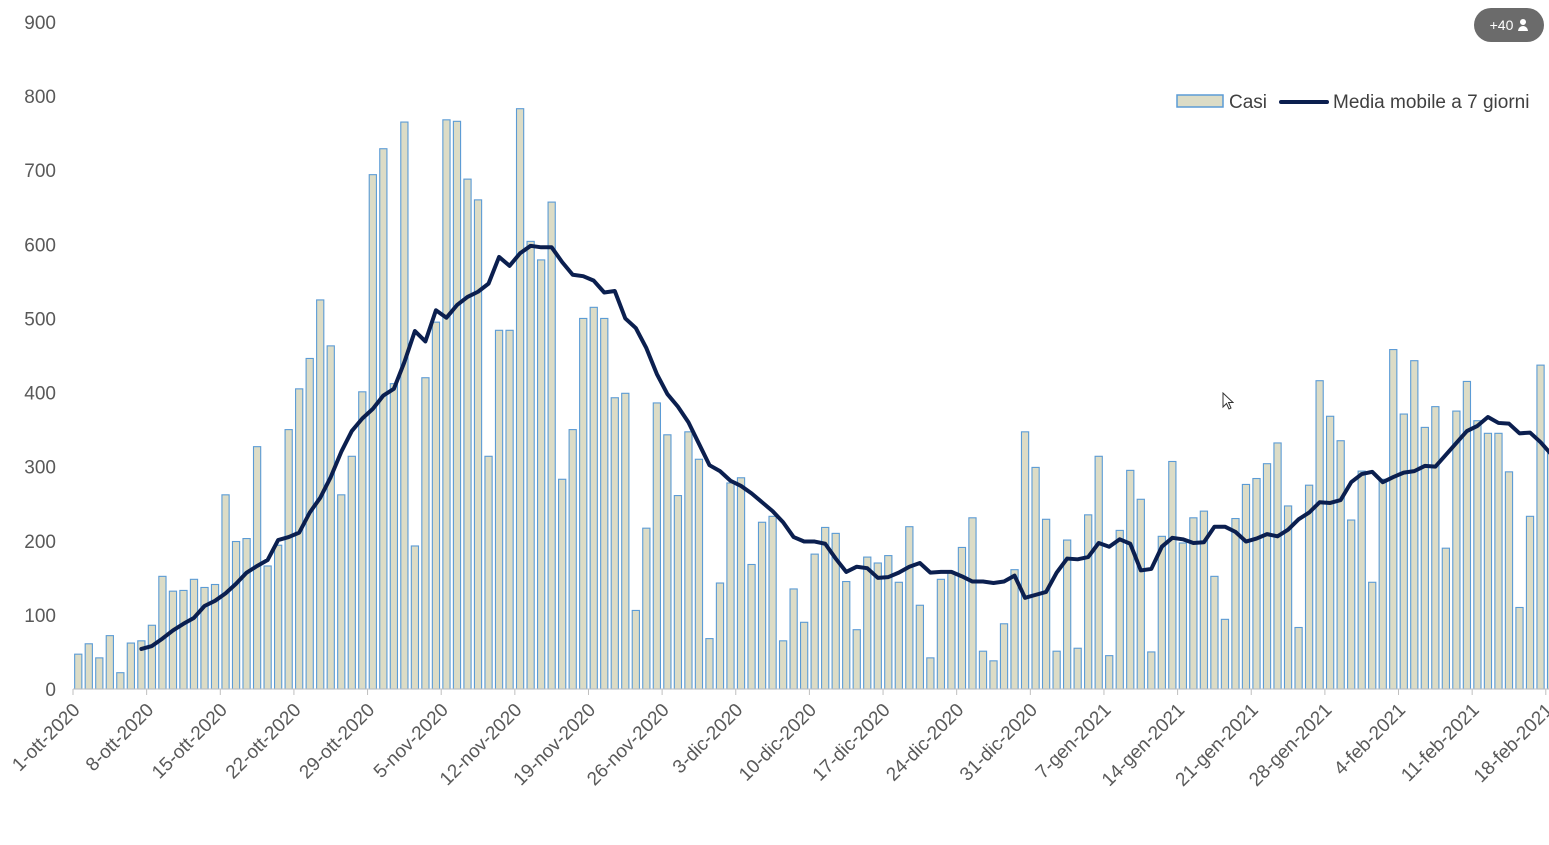  What do you see at coordinates (1200, 101) in the screenshot?
I see `legend-swatch-casi` at bounding box center [1200, 101].